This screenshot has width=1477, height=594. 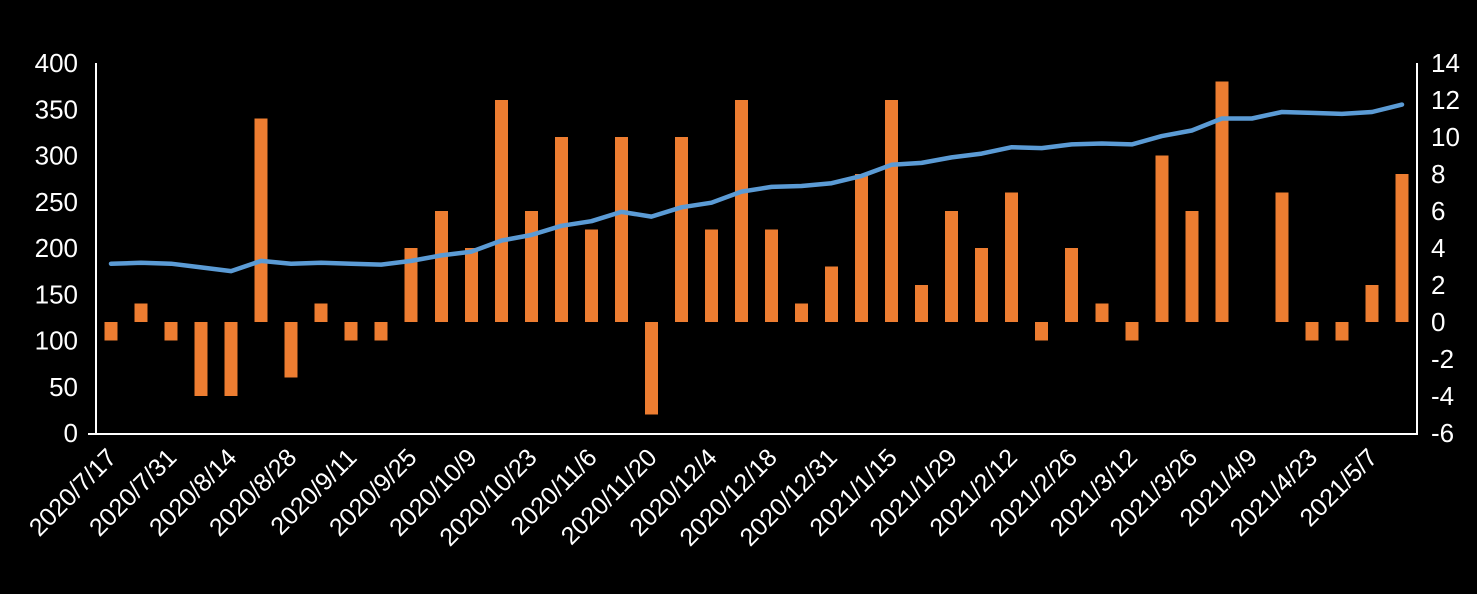 What do you see at coordinates (1438, 322) in the screenshot?
I see `y-axis-tick-label-right: 0` at bounding box center [1438, 322].